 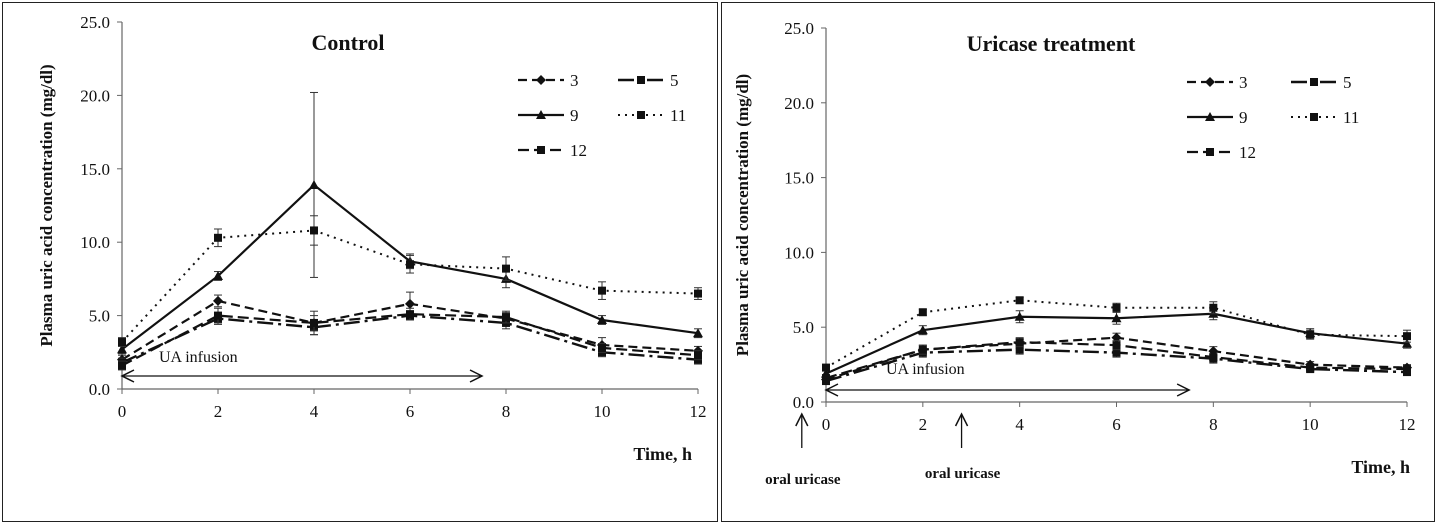 What do you see at coordinates (99, 316) in the screenshot?
I see `y-tick-label: 5.0` at bounding box center [99, 316].